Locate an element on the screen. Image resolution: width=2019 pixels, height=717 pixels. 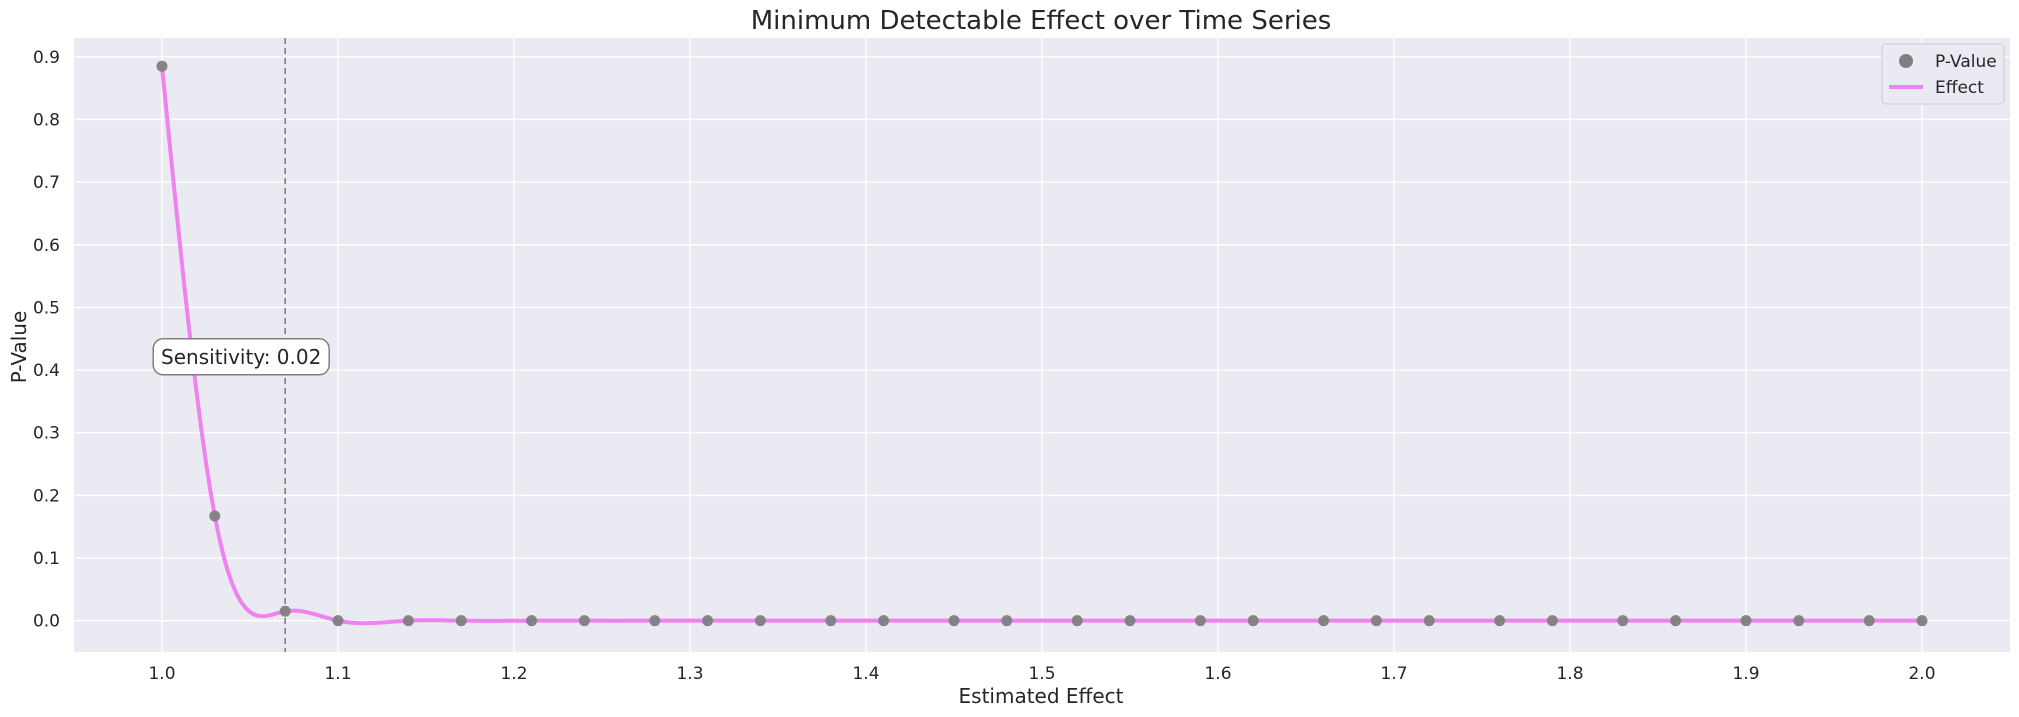
y-tick-label: 0.6 is located at coordinates (46, 246).